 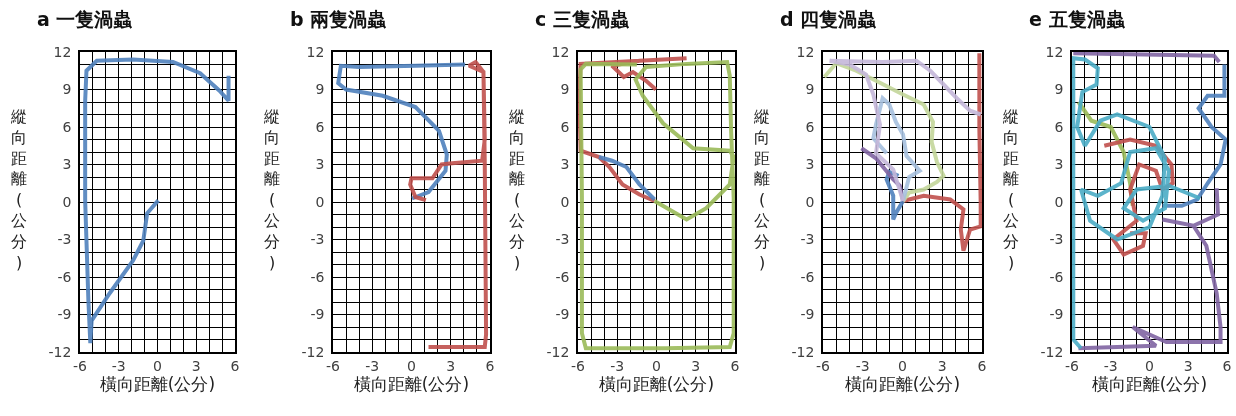 I want to click on chart-title: a 一隻渦蟲, so click(x=85, y=19).